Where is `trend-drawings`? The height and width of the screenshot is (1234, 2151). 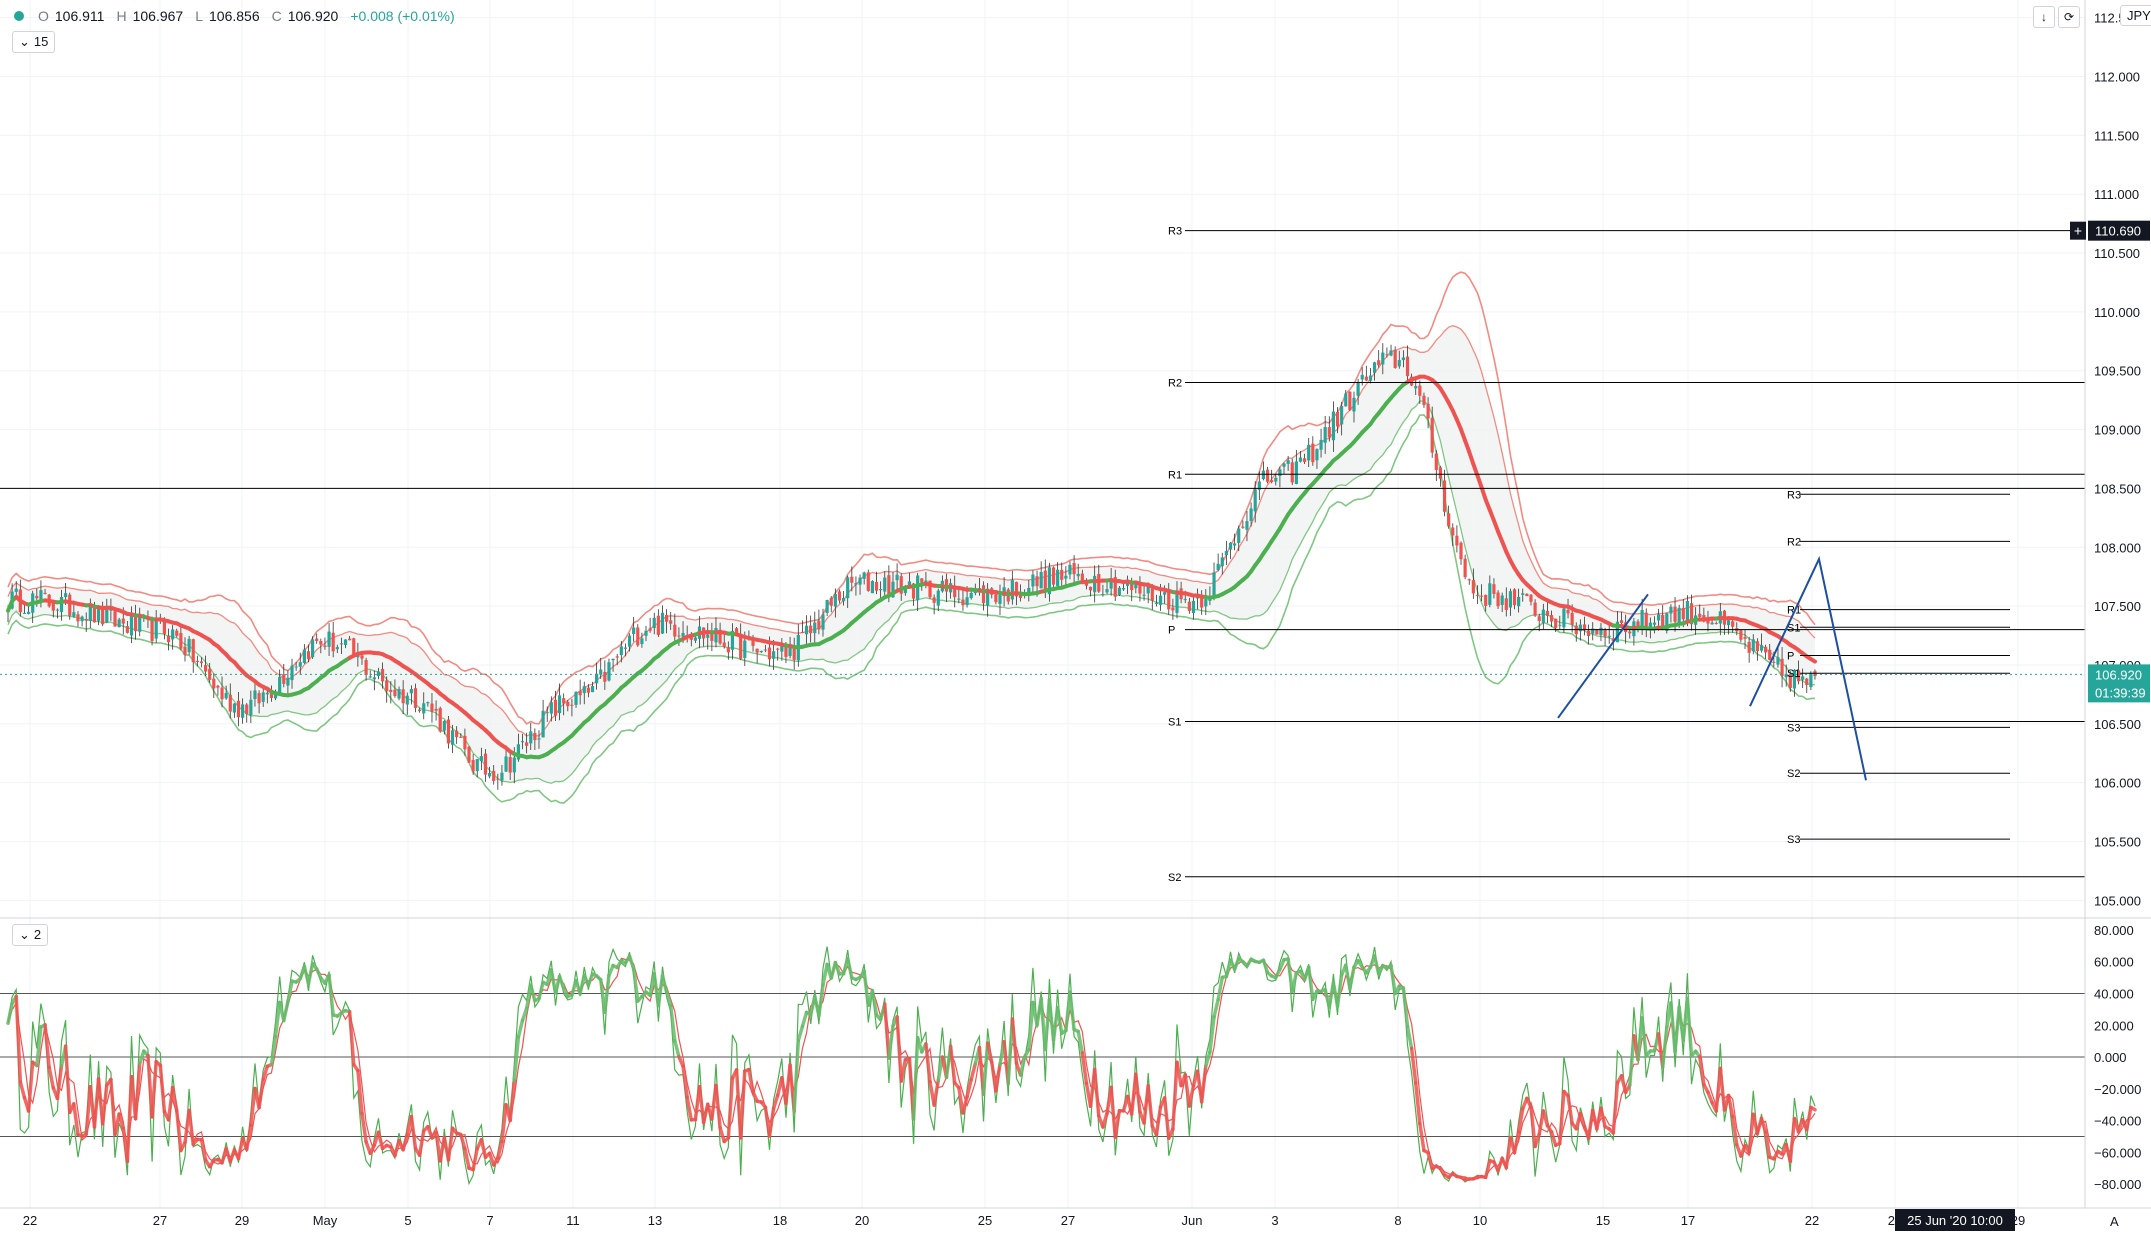
trend-drawings is located at coordinates (1712, 668).